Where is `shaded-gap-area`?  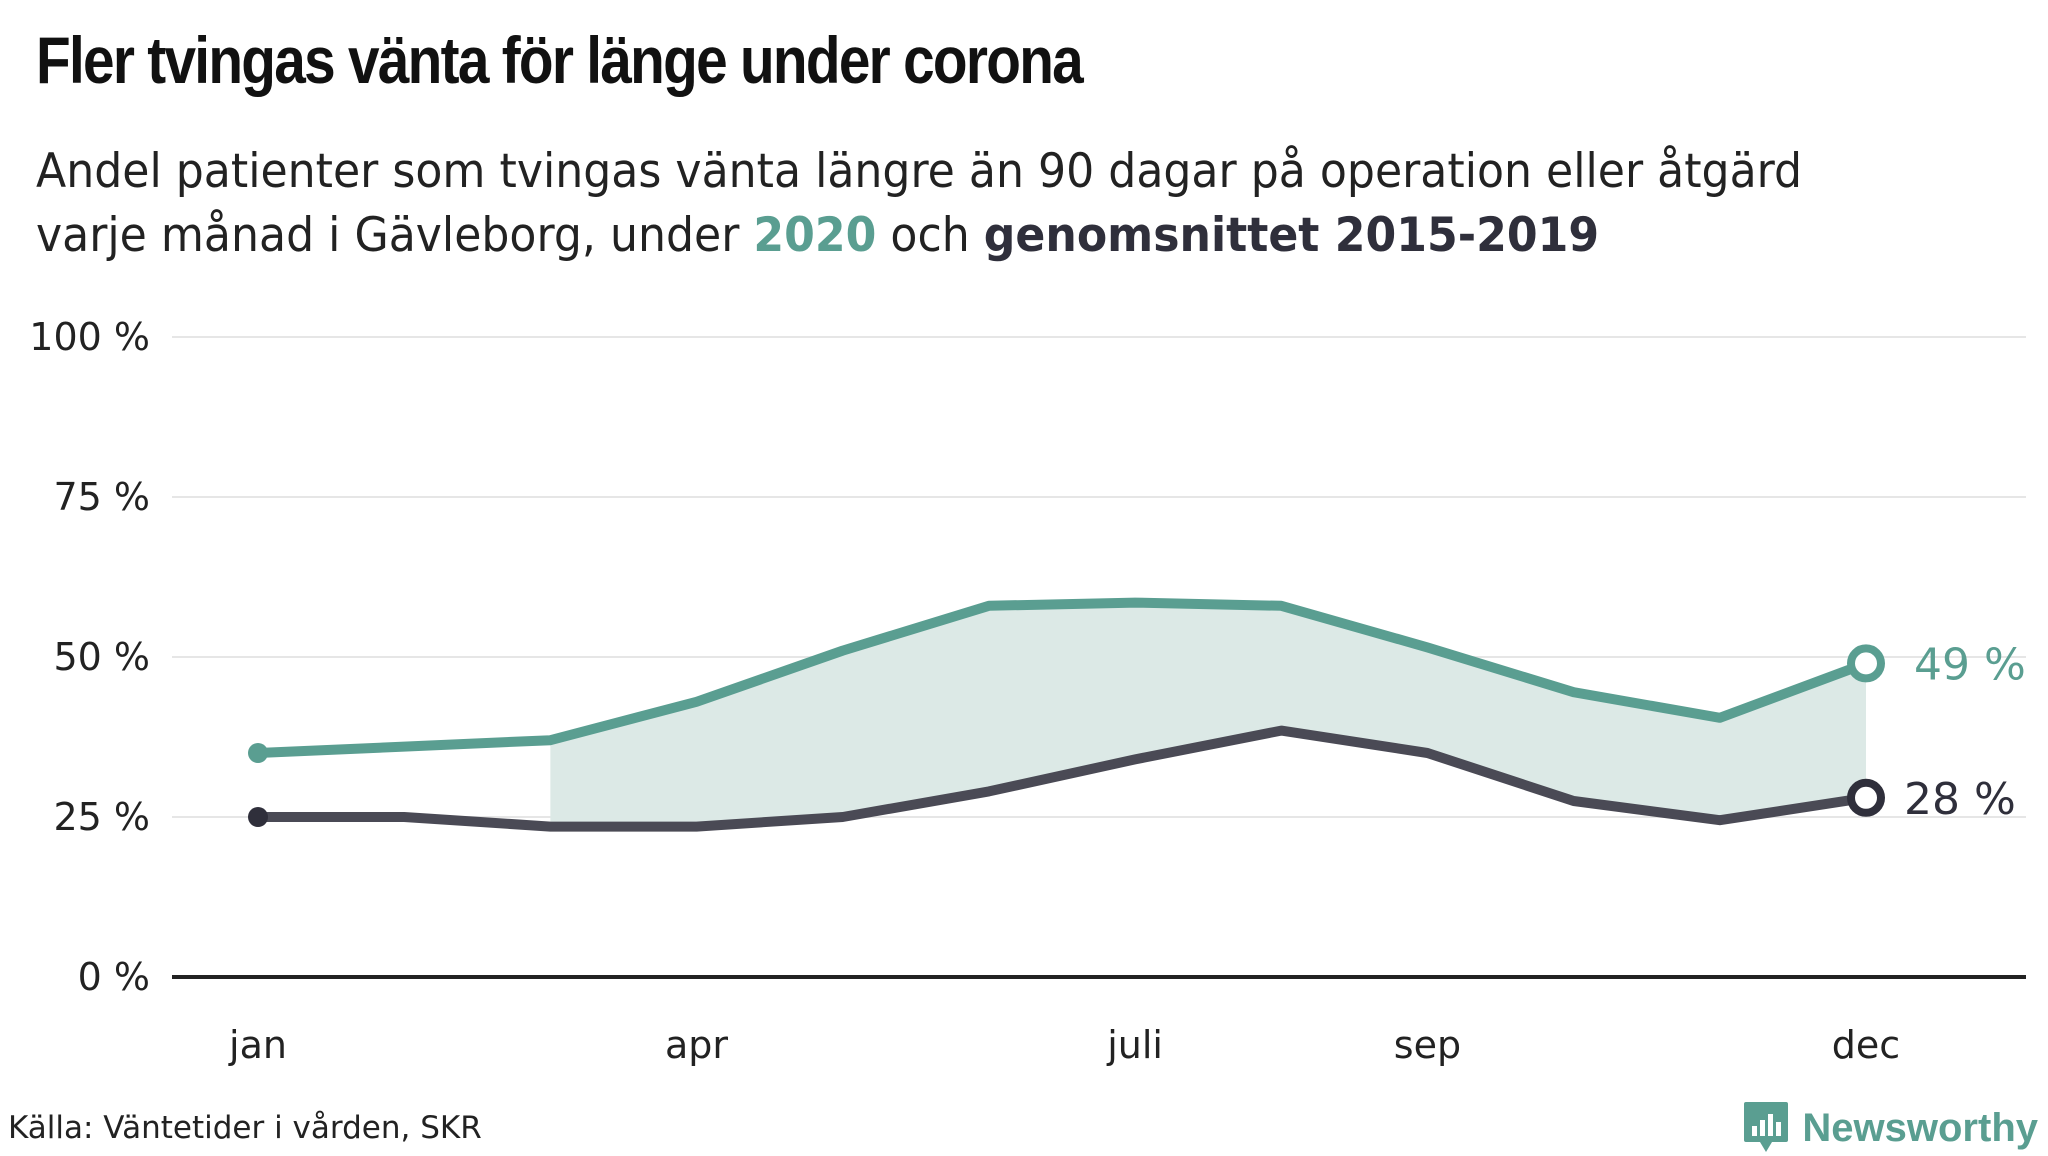 shaded-gap-area is located at coordinates (1208, 714).